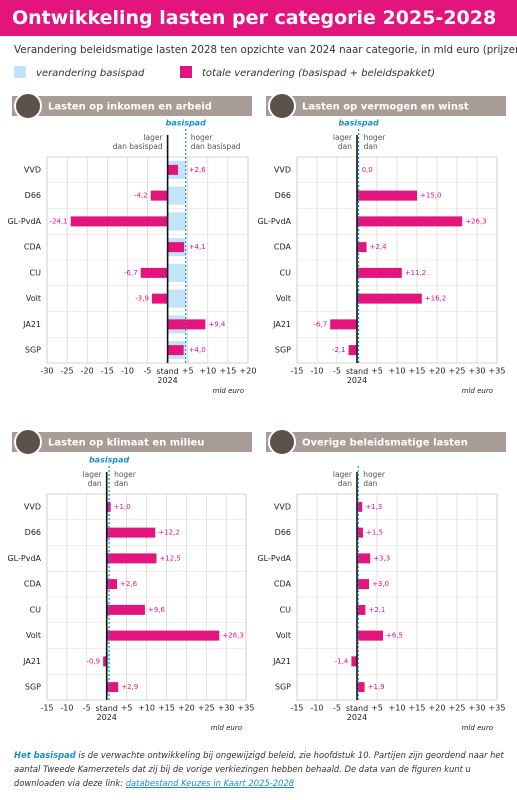 This screenshot has width=517, height=800. I want to click on value-label: +3,0, so click(380, 584).